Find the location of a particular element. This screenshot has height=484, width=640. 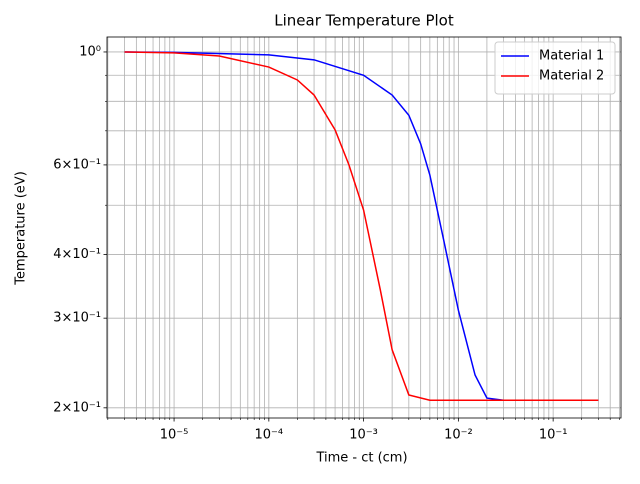

legend-box is located at coordinates (555, 68).